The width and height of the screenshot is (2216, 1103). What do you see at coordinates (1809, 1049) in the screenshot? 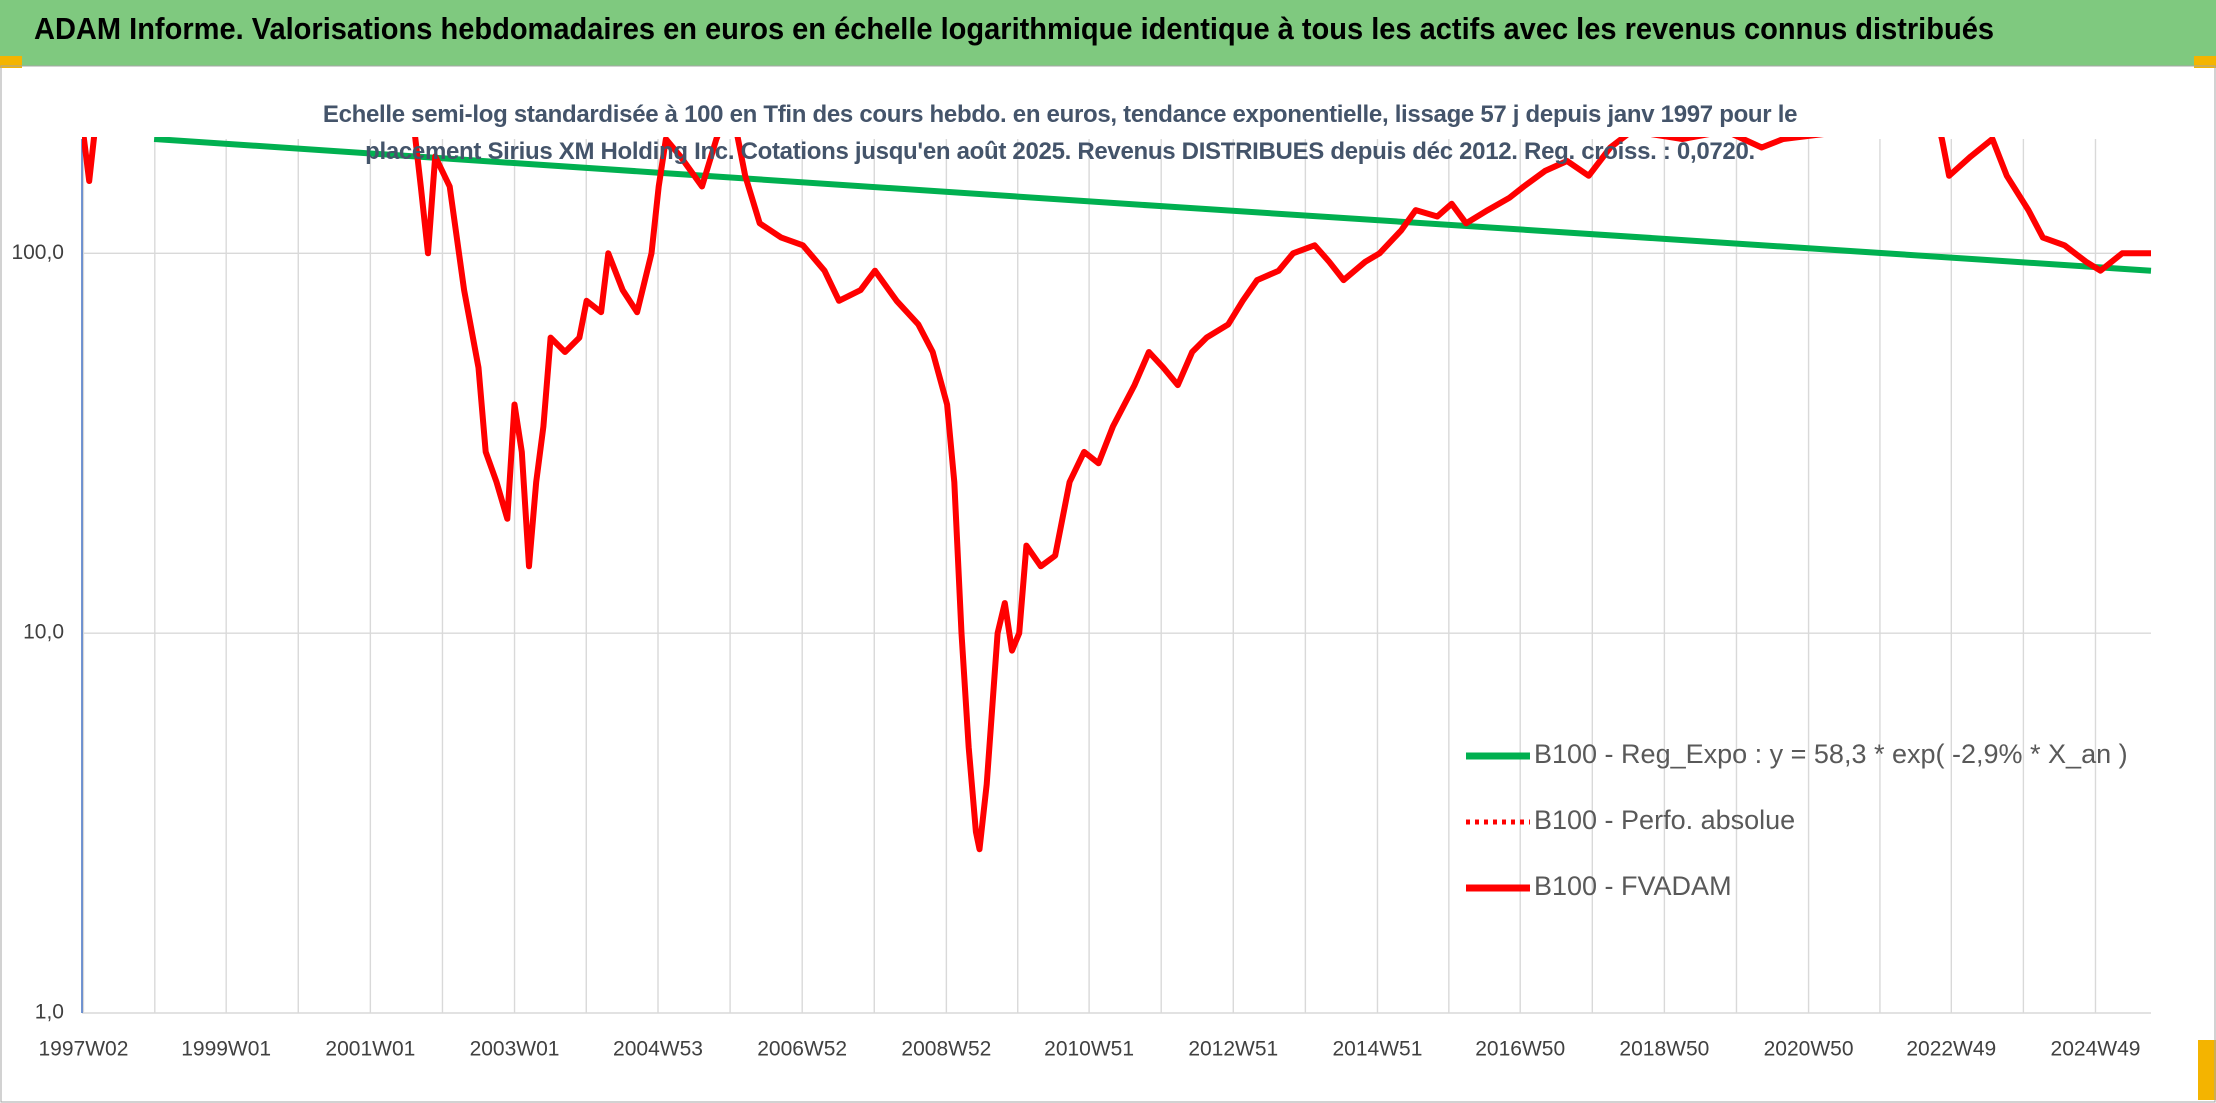
I see `x-tick-label: 2020W50` at bounding box center [1809, 1049].